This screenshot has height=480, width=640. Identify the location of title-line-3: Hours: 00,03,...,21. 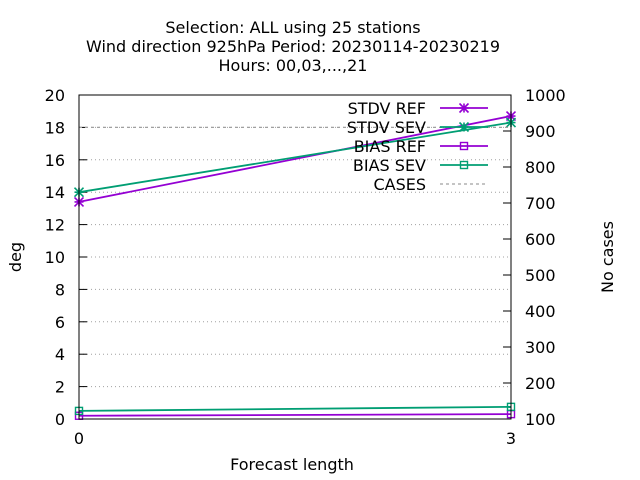
(293, 65).